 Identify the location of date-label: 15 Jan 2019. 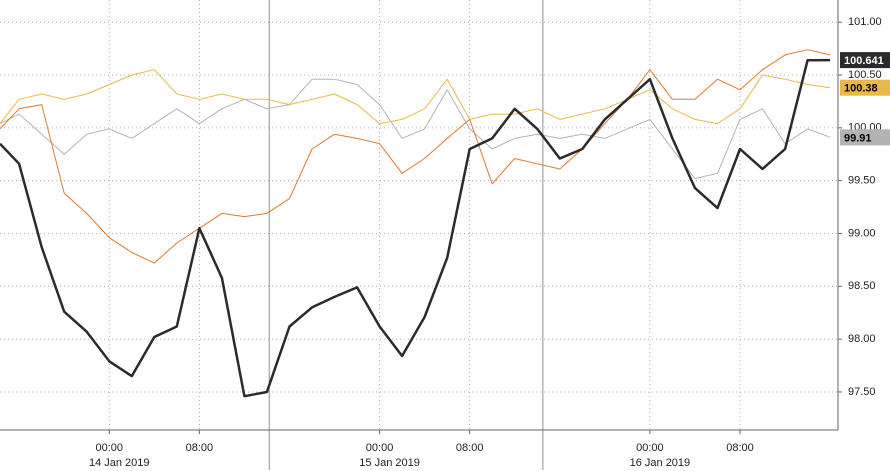
(389, 463).